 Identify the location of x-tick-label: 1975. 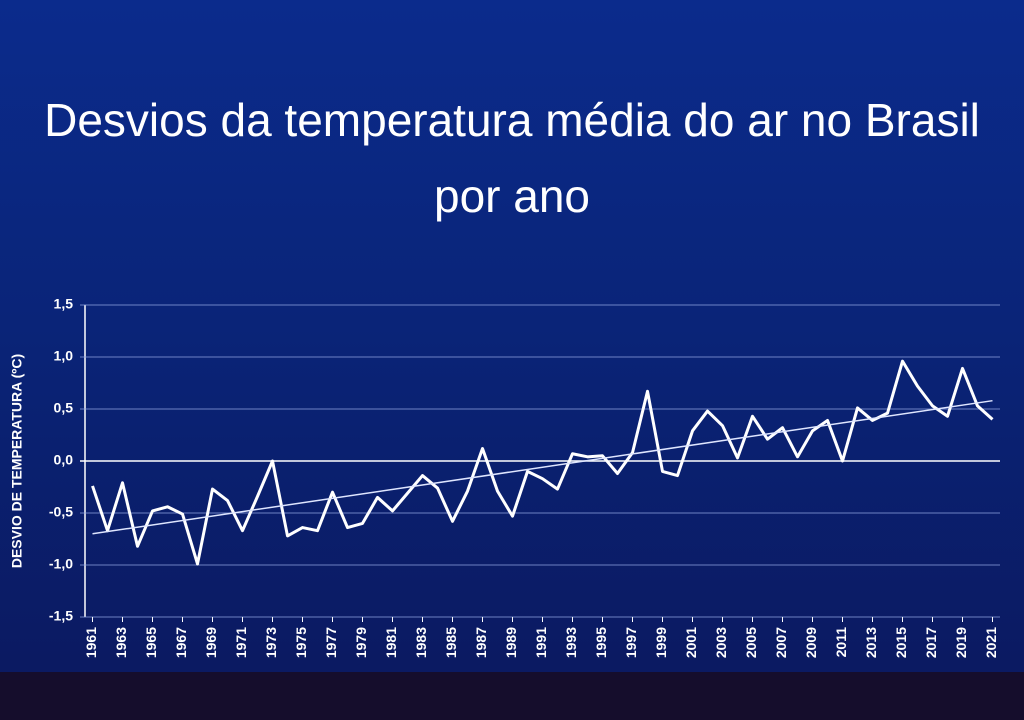
(301, 642).